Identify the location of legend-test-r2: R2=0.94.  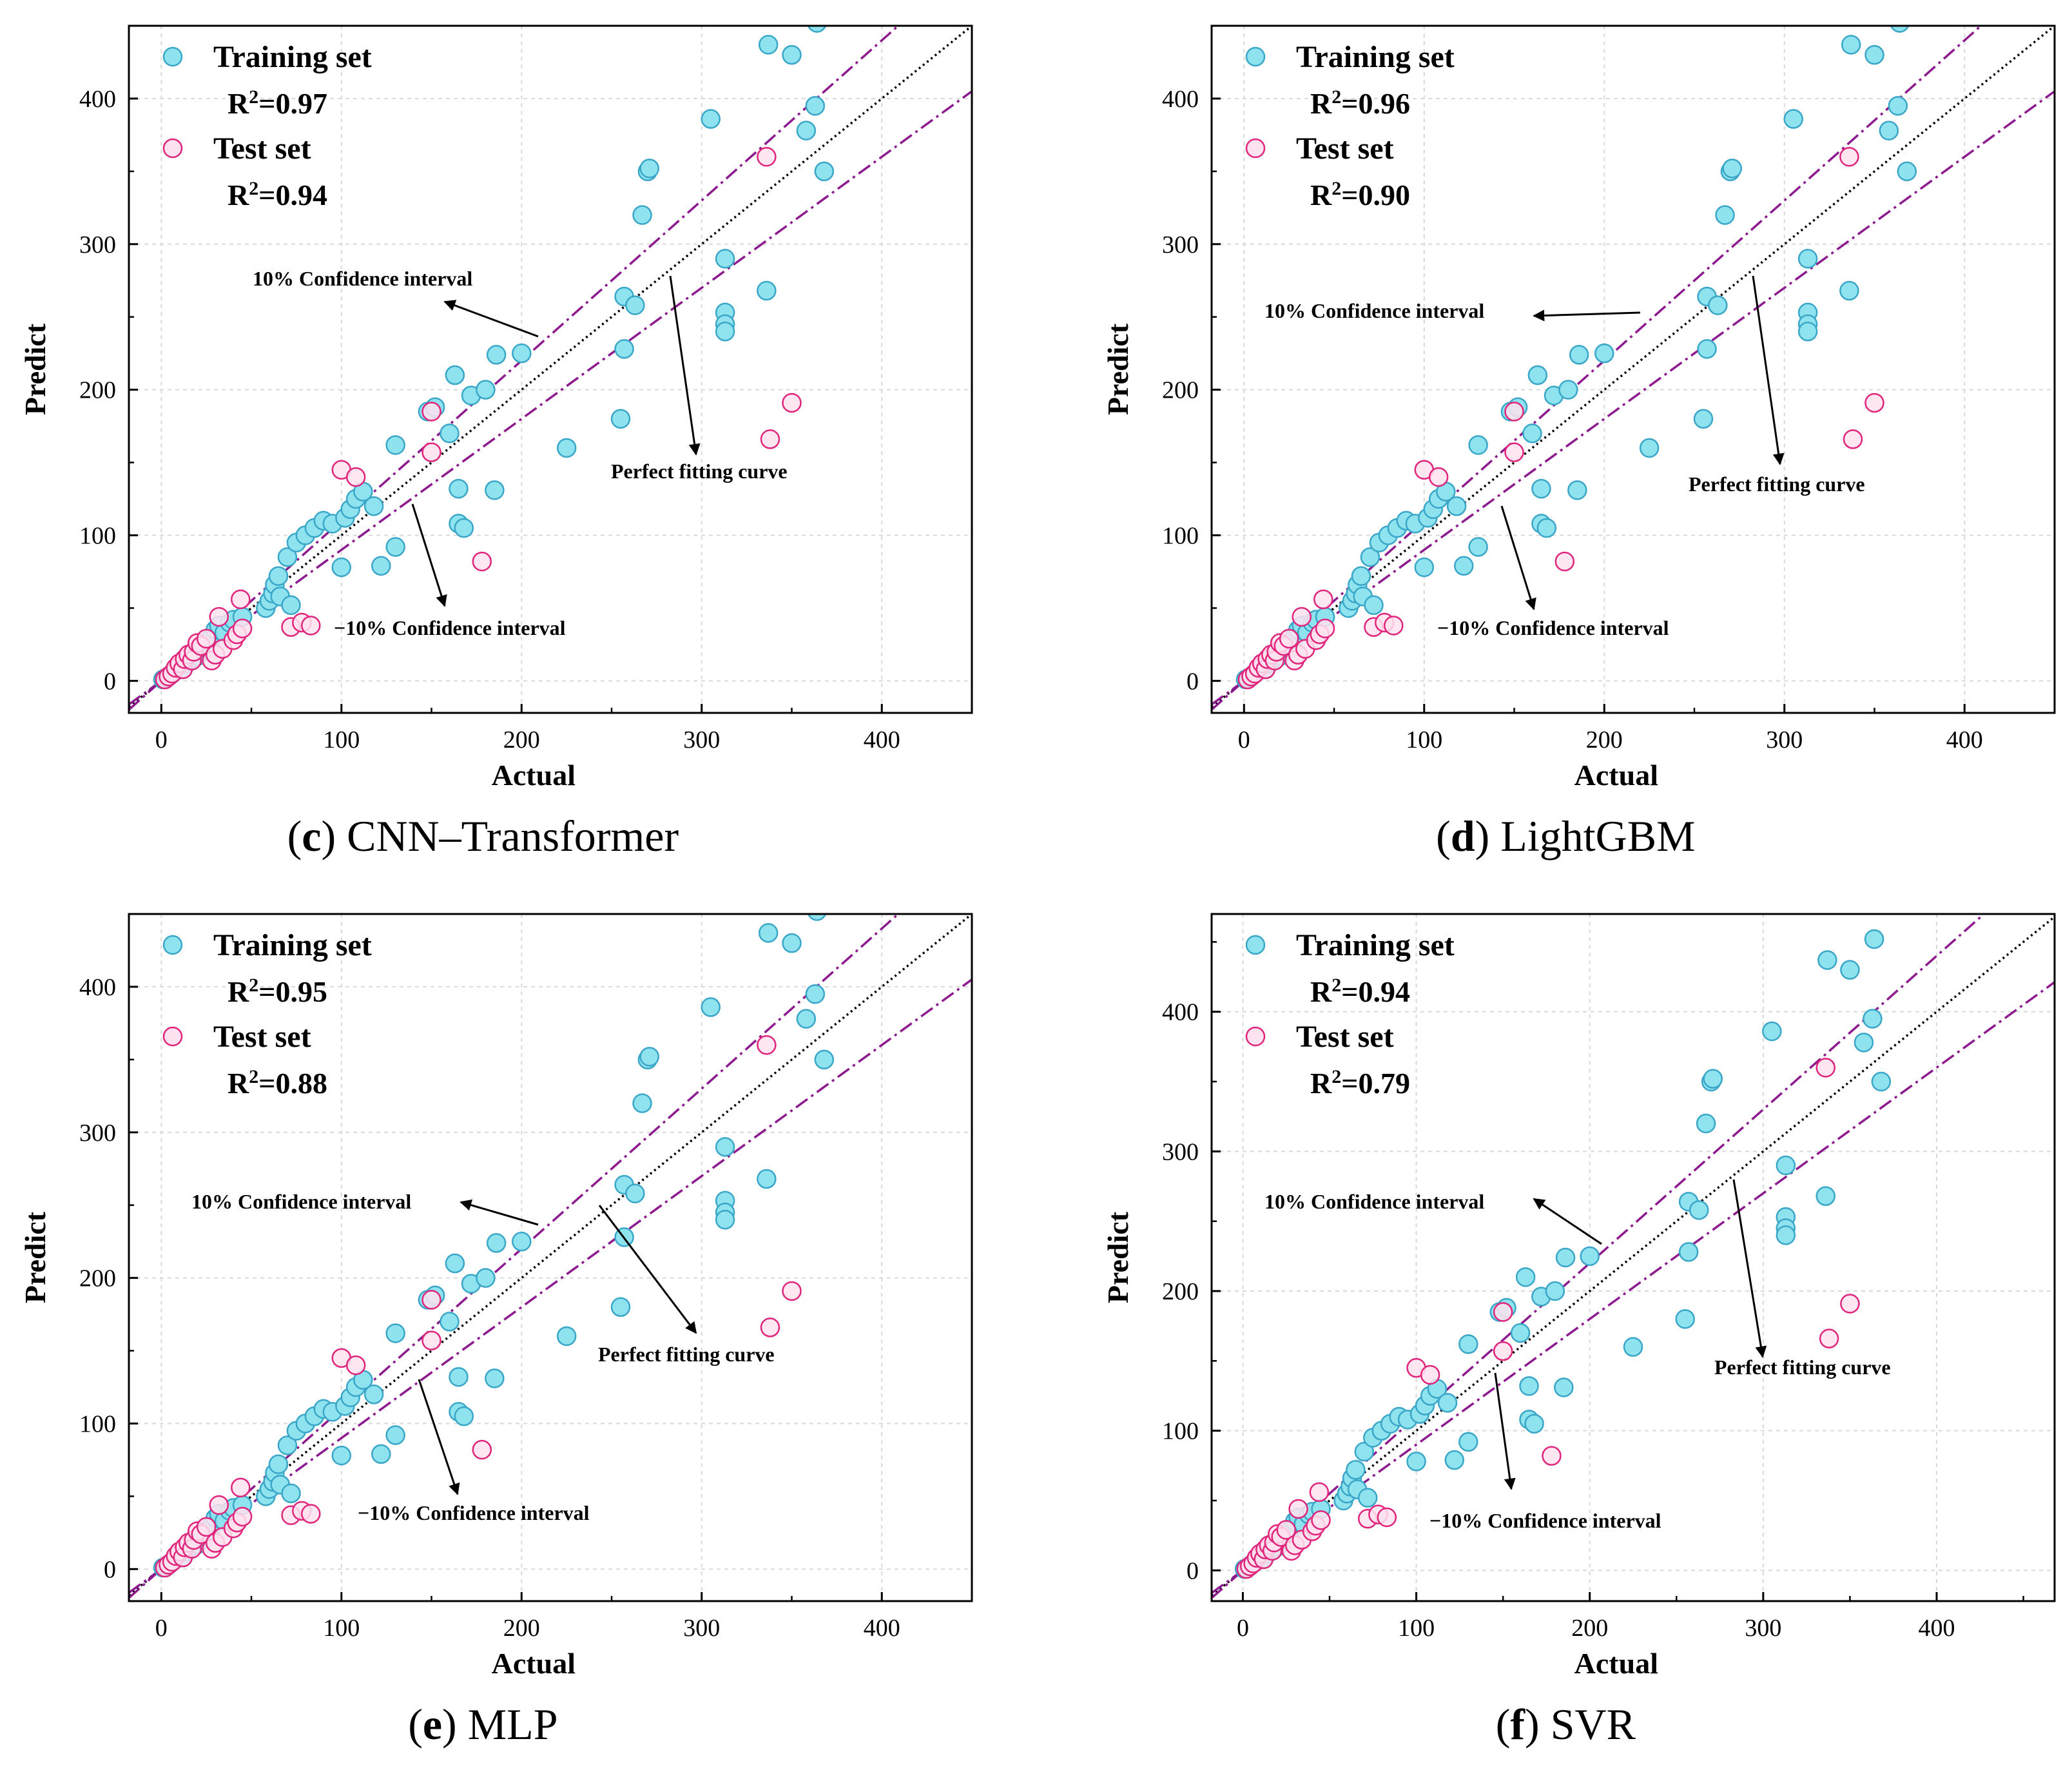
(277, 195).